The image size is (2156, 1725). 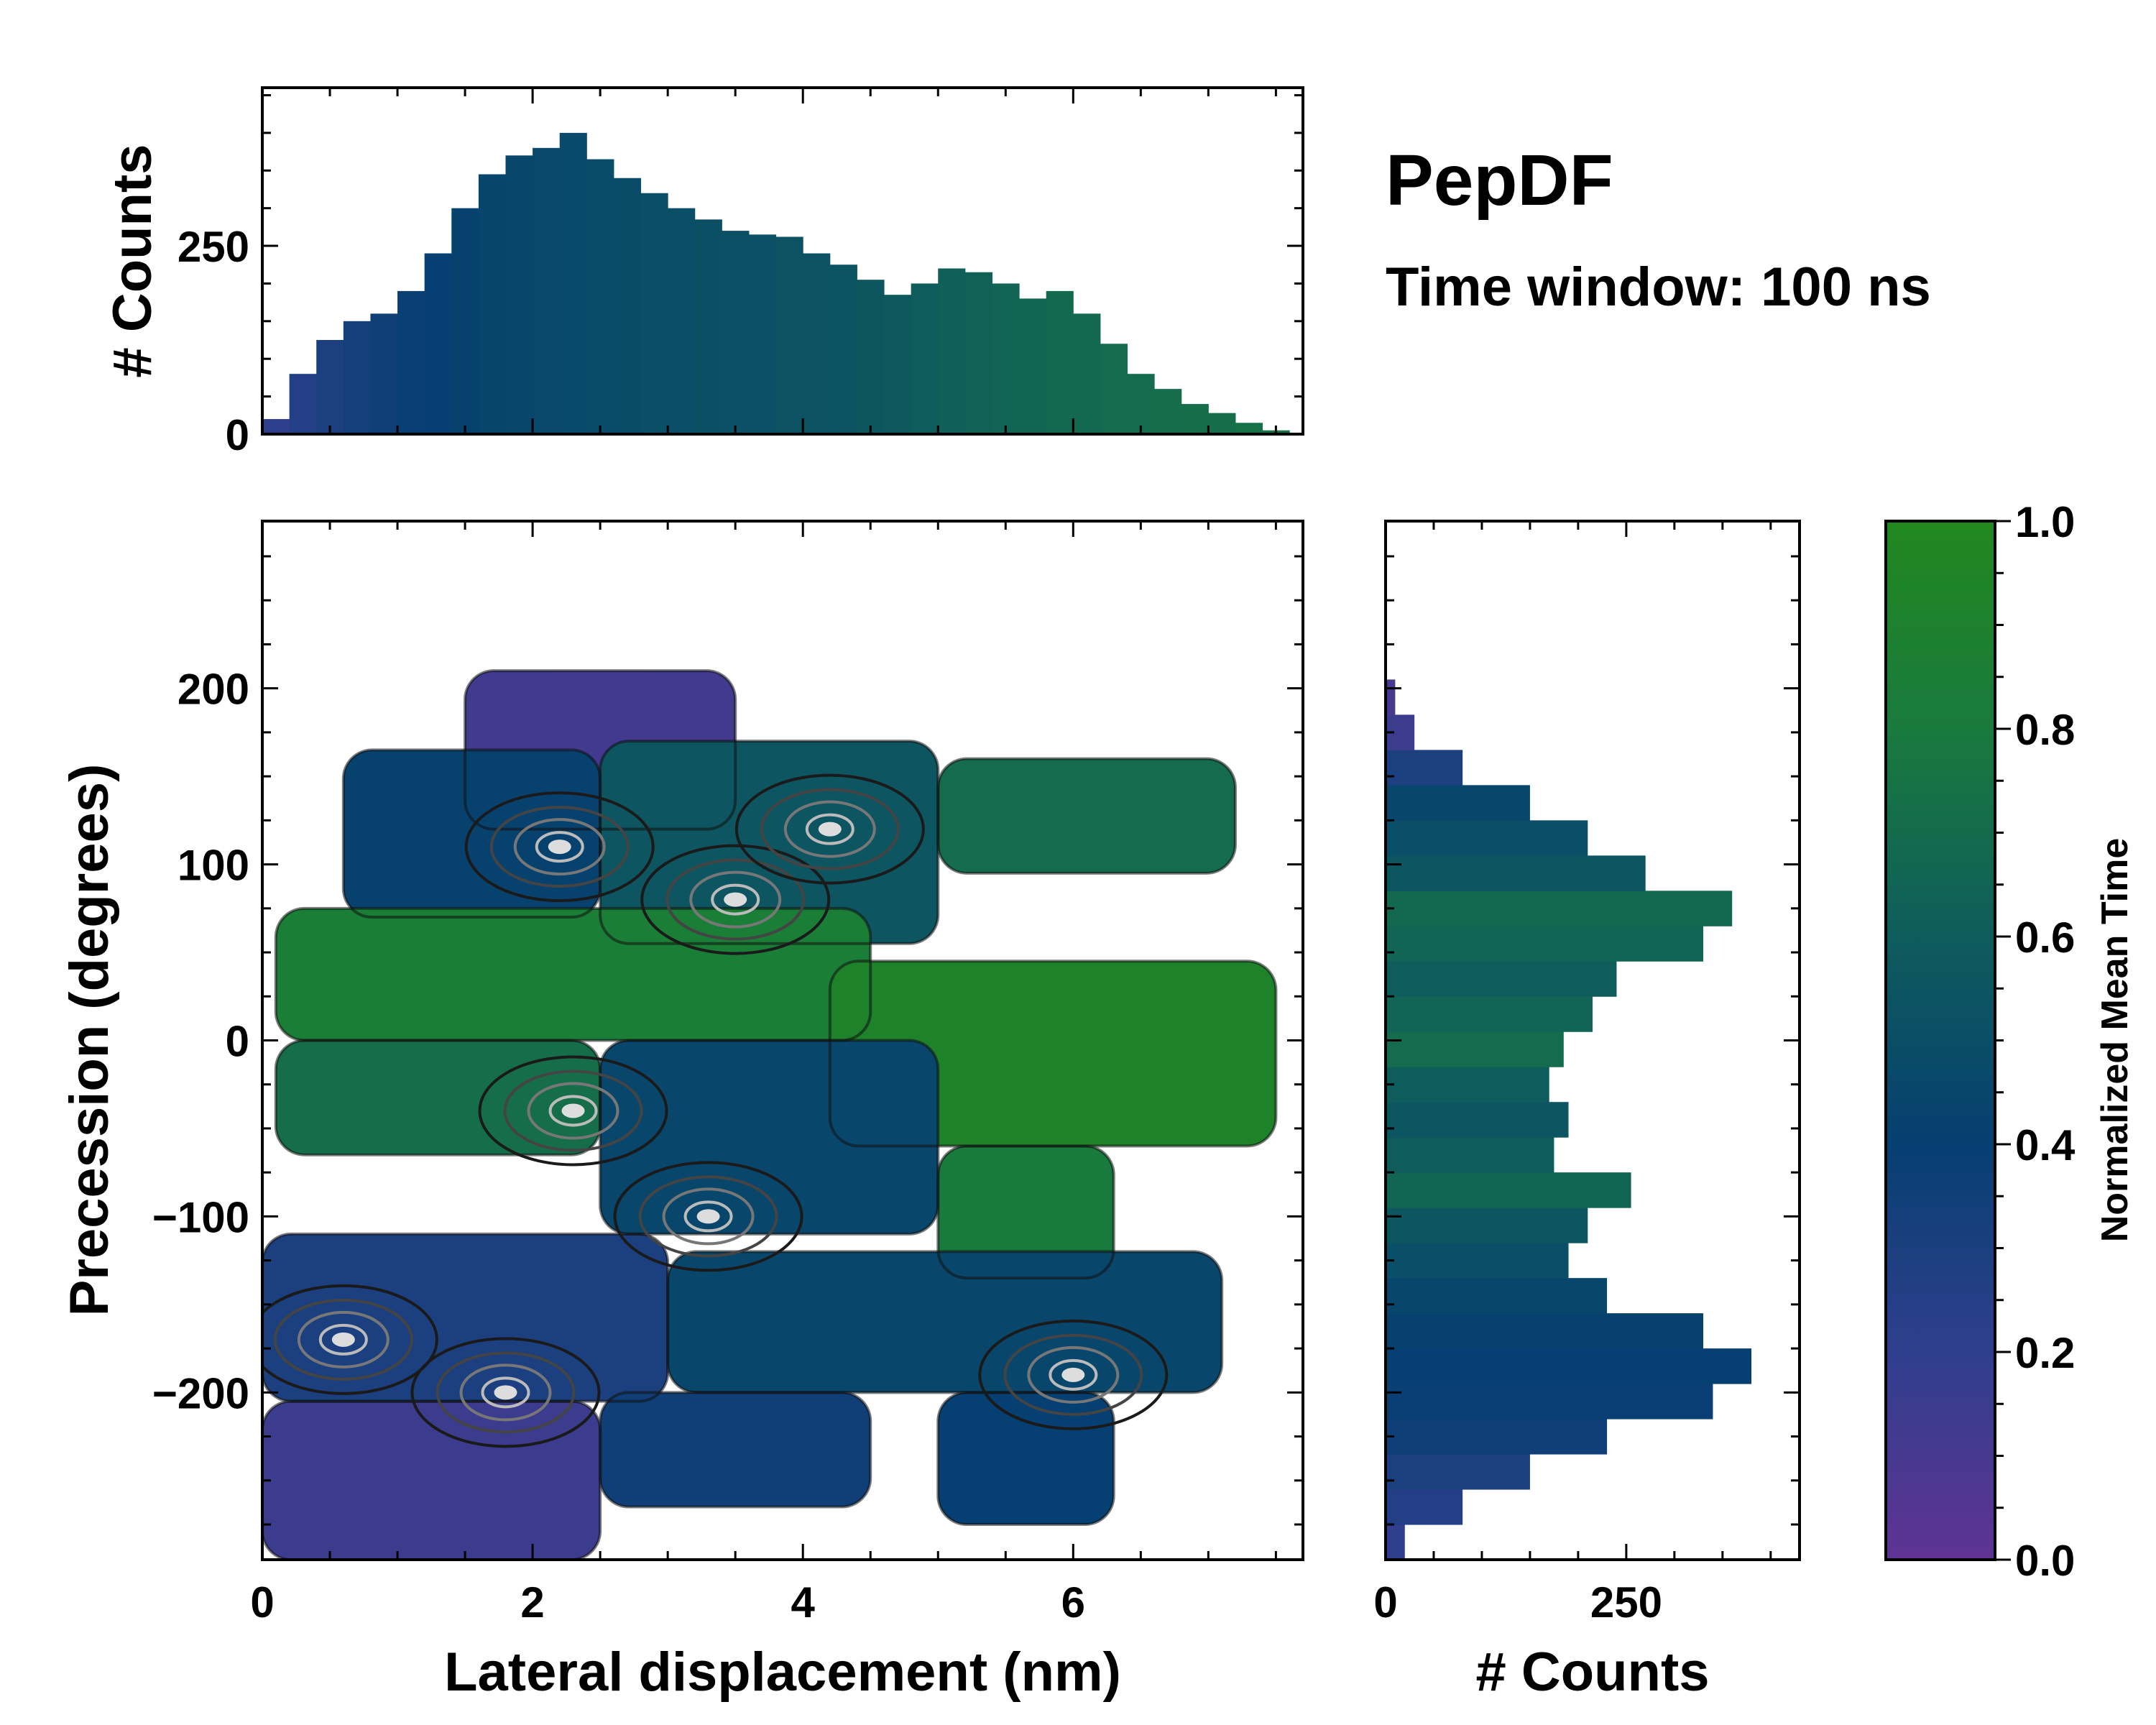 I want to click on main-y-axis-label: Precession (degrees), so click(x=90, y=1040).